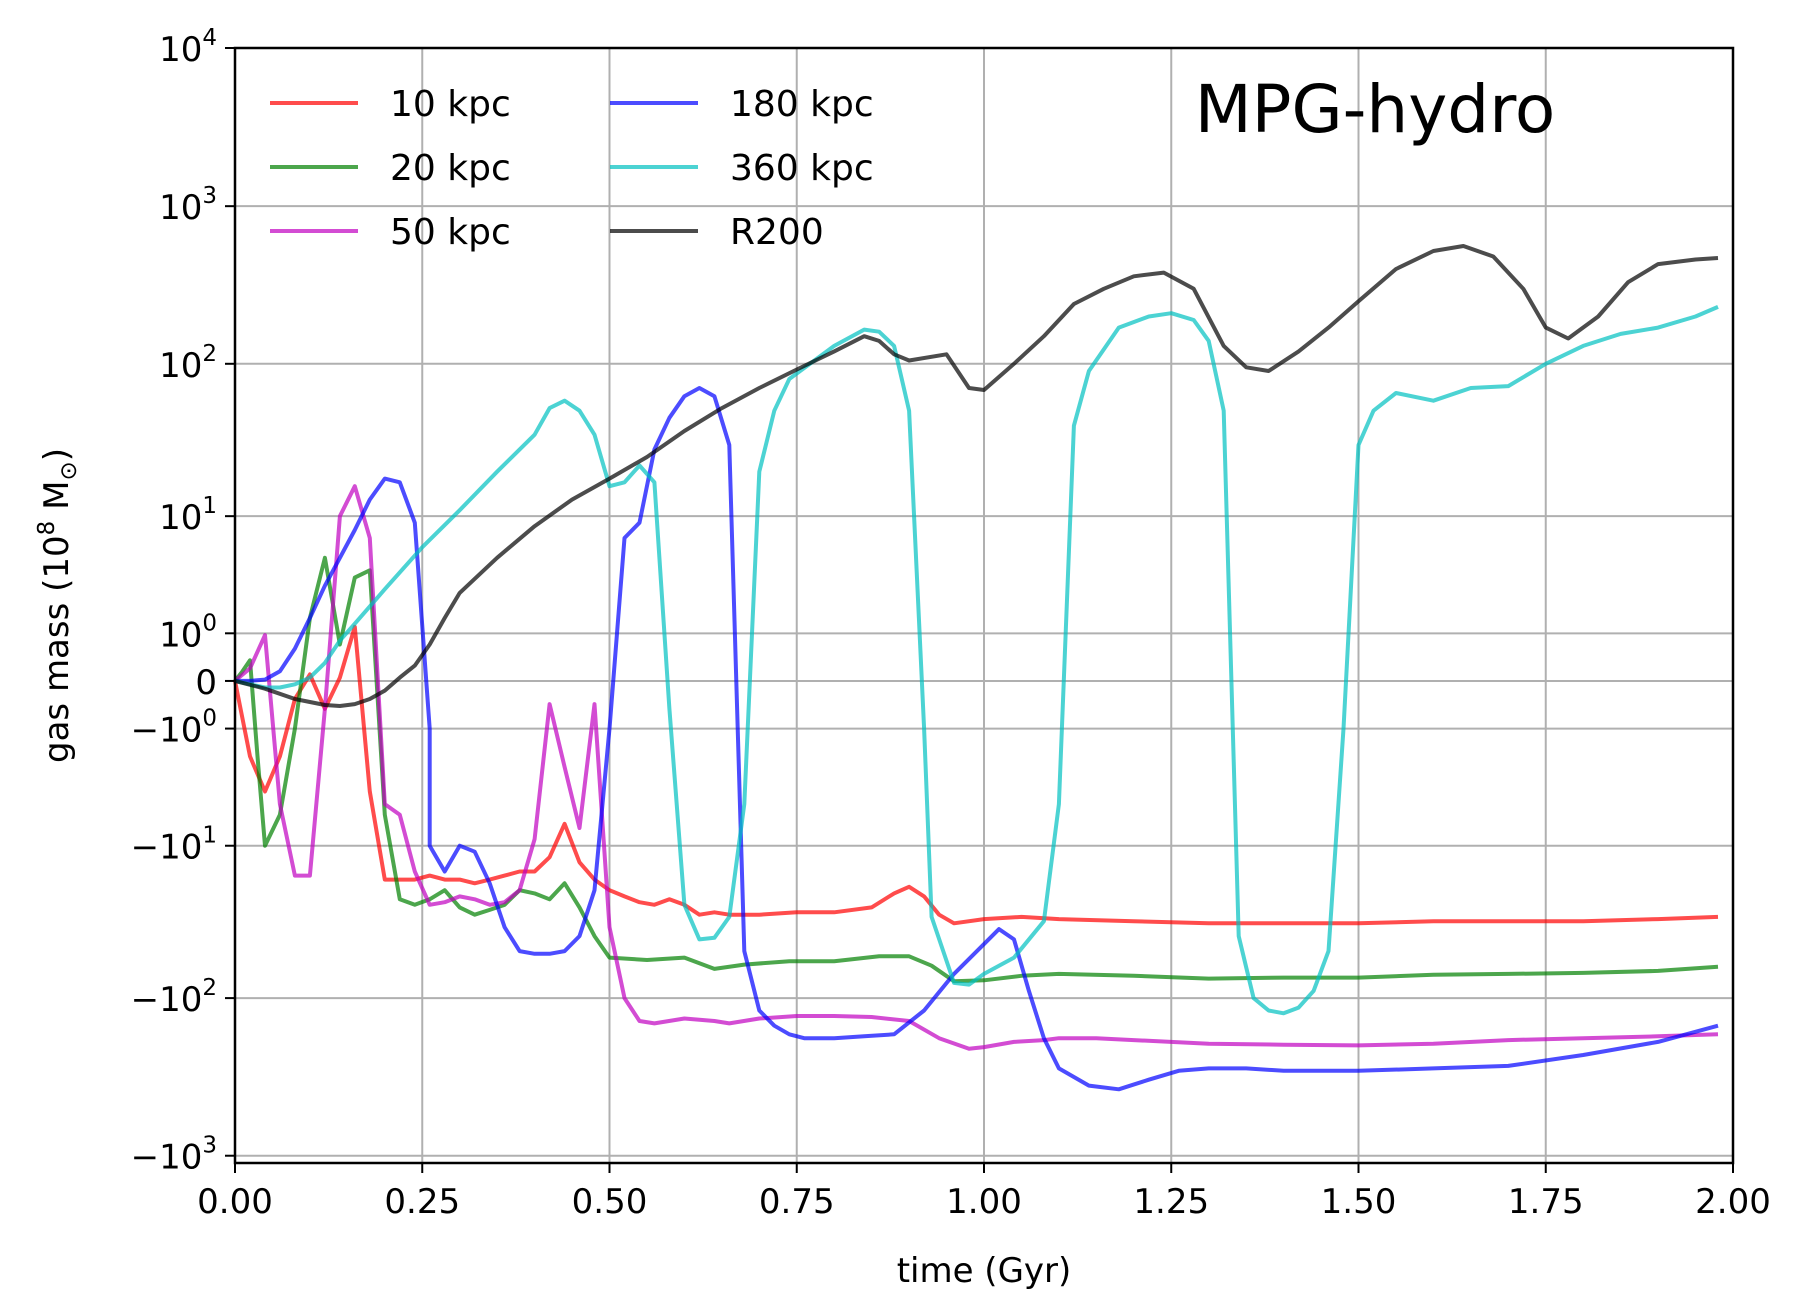 The image size is (1798, 1315). Describe the element at coordinates (610, 1202) in the screenshot. I see `x-tick-label: 0.50` at that location.